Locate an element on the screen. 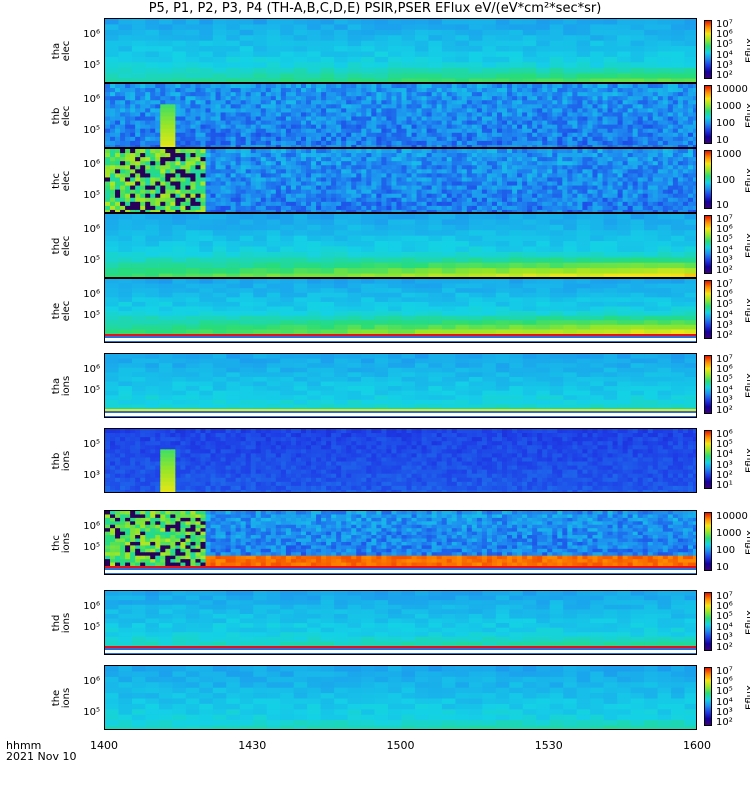 This screenshot has height=800, width=750. y-tick-label: 10⁵ is located at coordinates (91, 130).